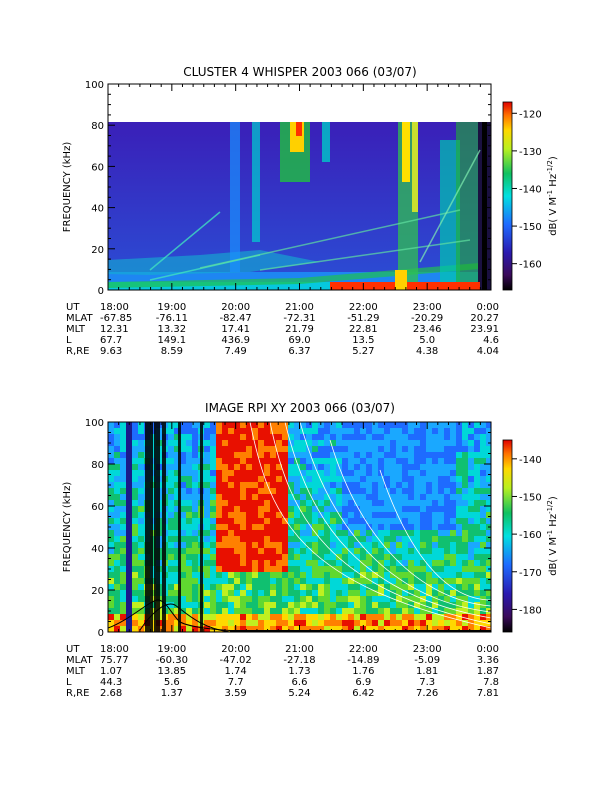 This screenshot has width=600, height=800. Describe the element at coordinates (530, 189) in the screenshot. I see `colorbar-tick-label: -140` at that location.